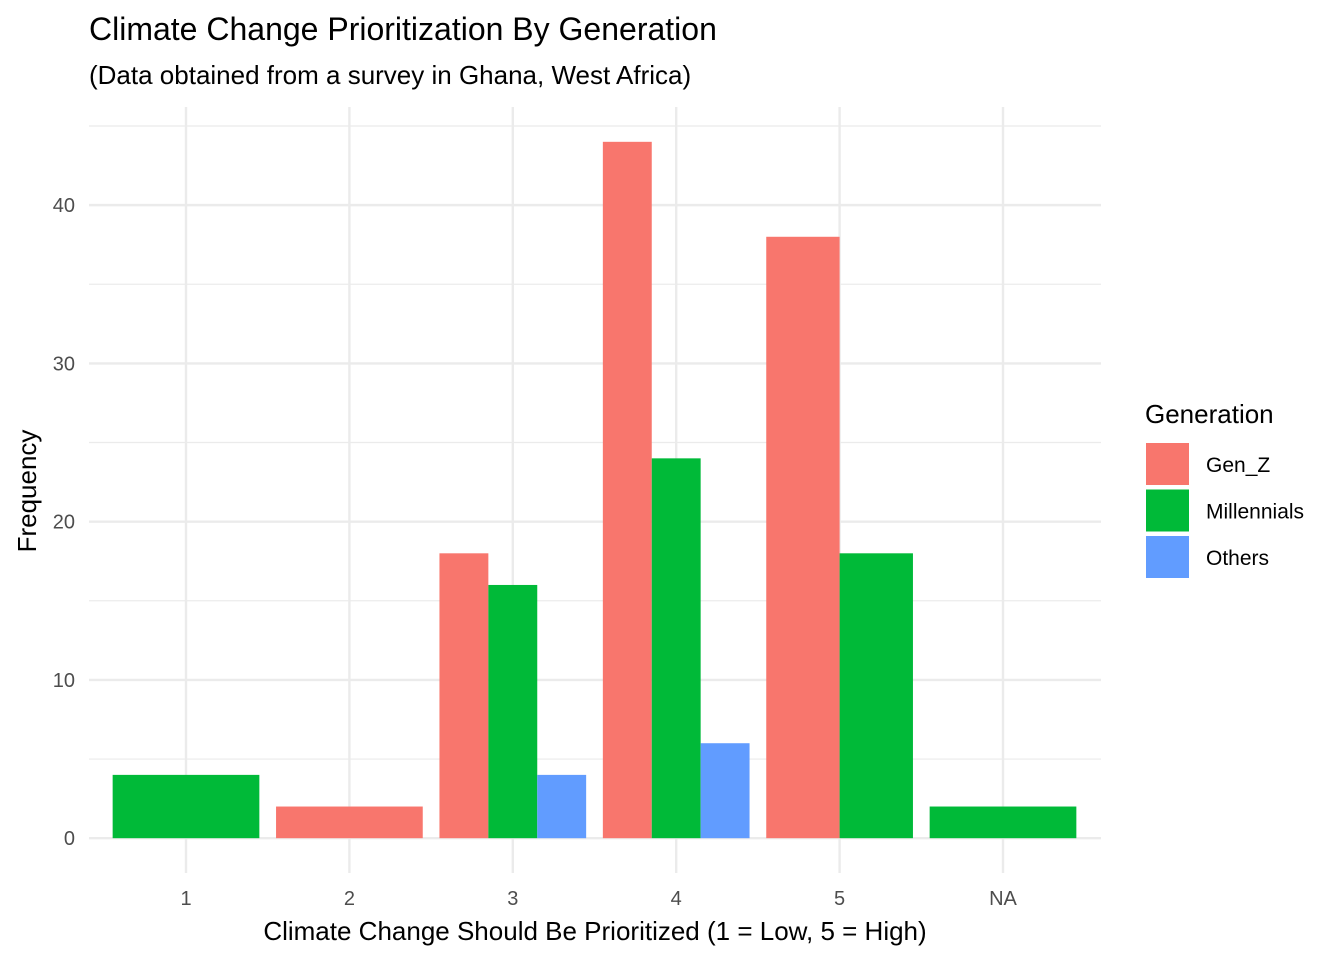 The width and height of the screenshot is (1344, 960). What do you see at coordinates (27, 491) in the screenshot?
I see `y-axis-title: Frequency` at bounding box center [27, 491].